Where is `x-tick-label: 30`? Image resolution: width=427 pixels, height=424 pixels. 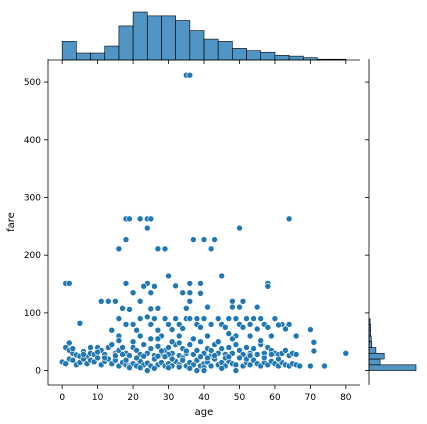
x-tick-label: 30 is located at coordinates (169, 398).